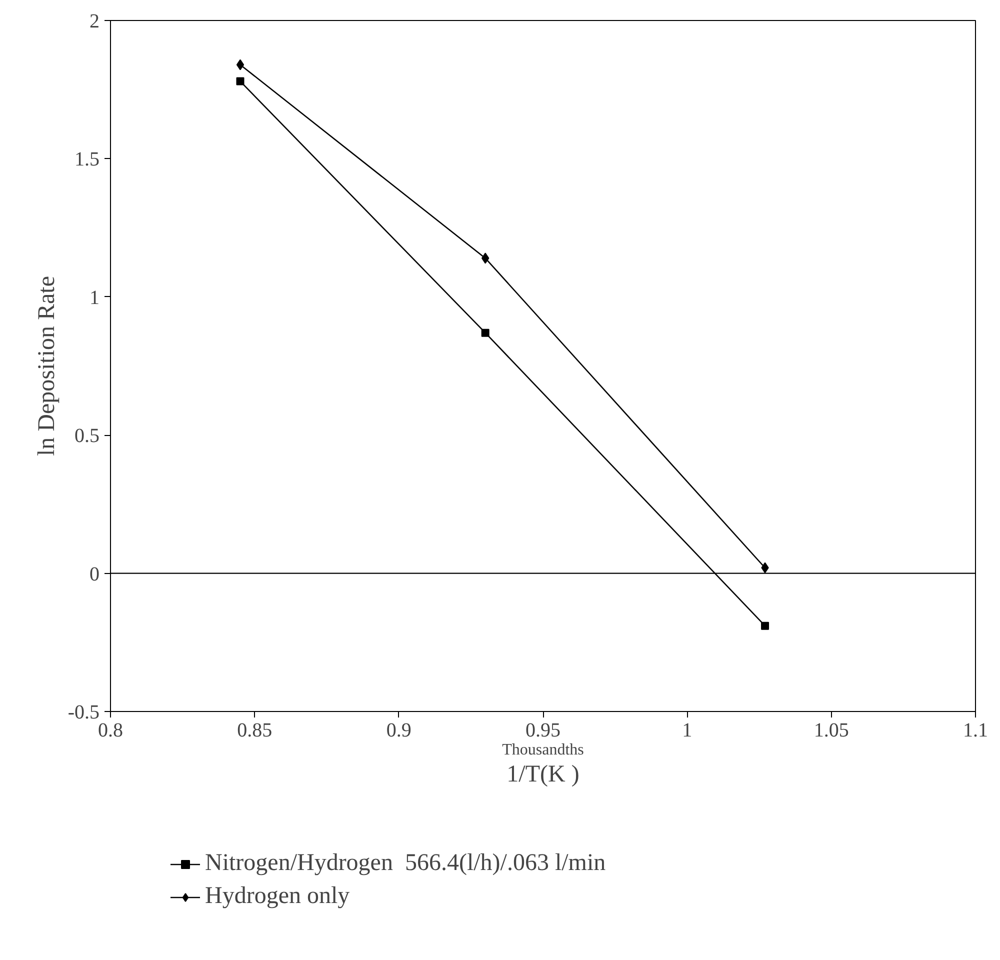 This screenshot has width=1000, height=960. I want to click on y-axis-title: ln Deposition Rate, so click(47, 366).